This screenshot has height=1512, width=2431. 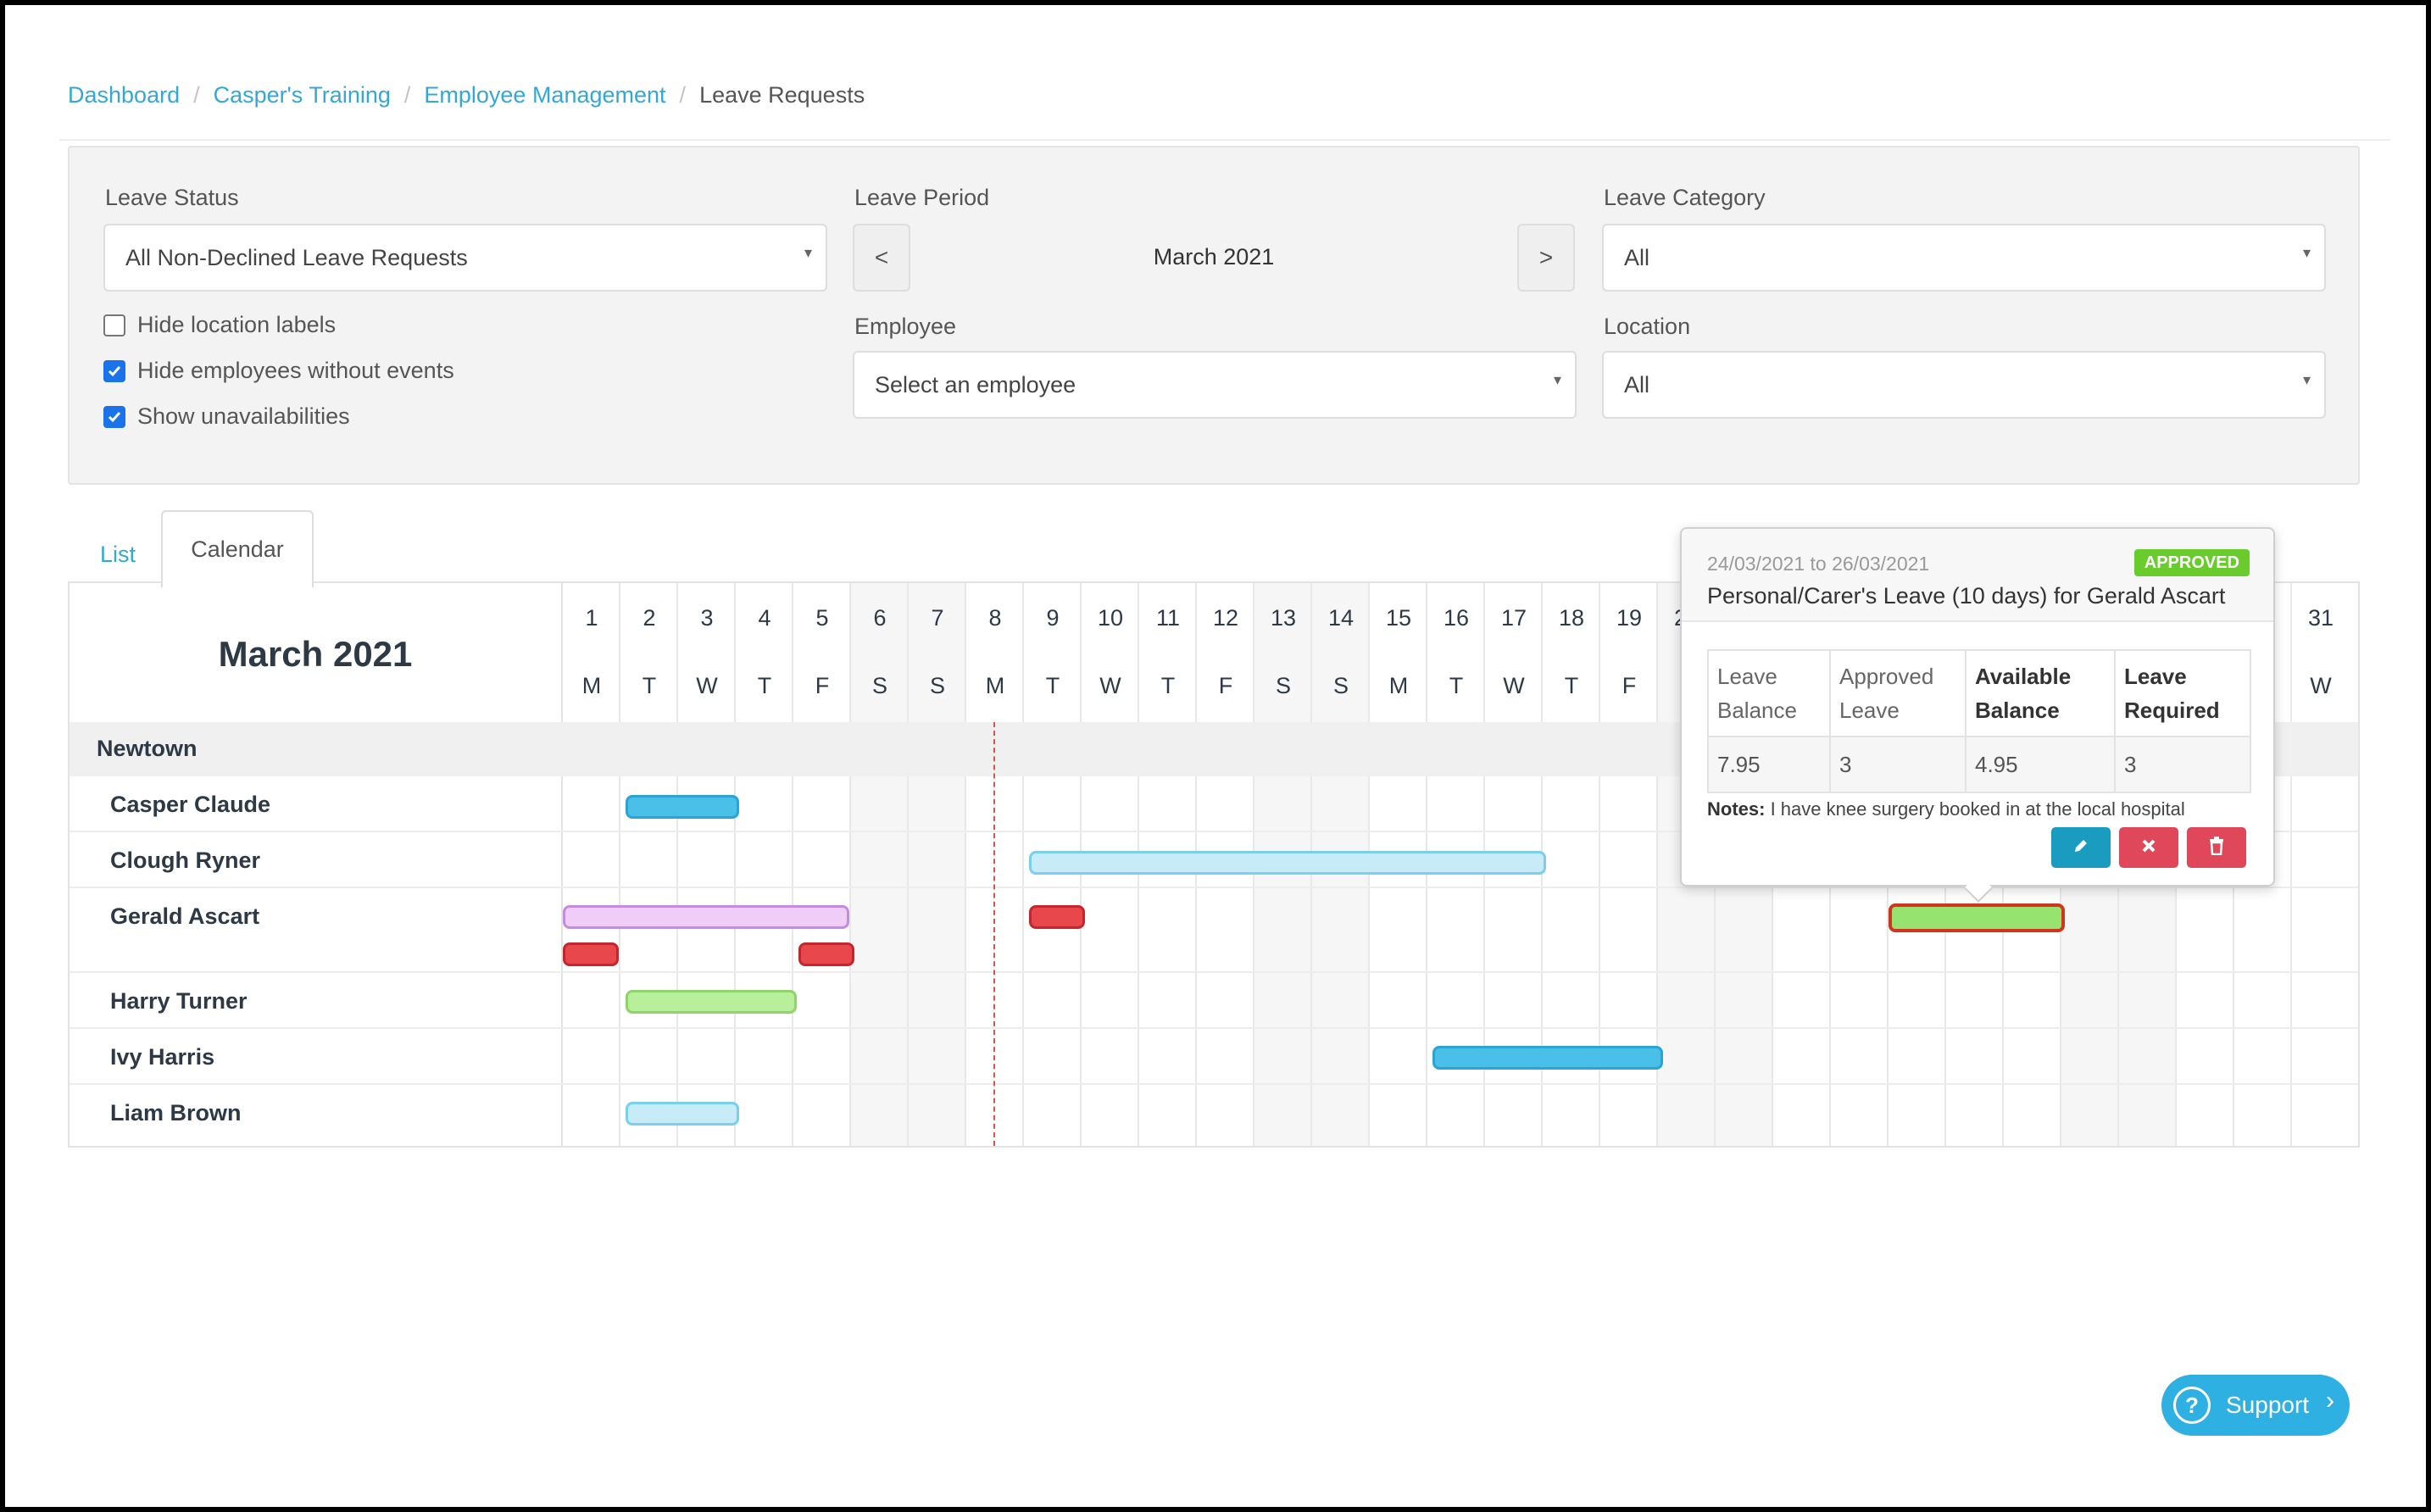 What do you see at coordinates (1283, 618) in the screenshot?
I see `day-number: 13` at bounding box center [1283, 618].